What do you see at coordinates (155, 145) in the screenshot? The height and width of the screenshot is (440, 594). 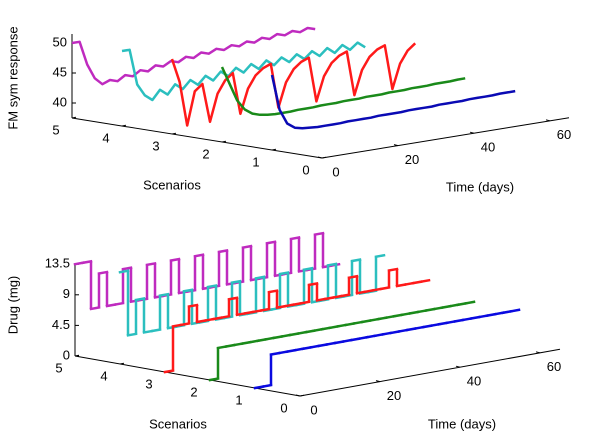 I see `y-tick-label: 3` at bounding box center [155, 145].